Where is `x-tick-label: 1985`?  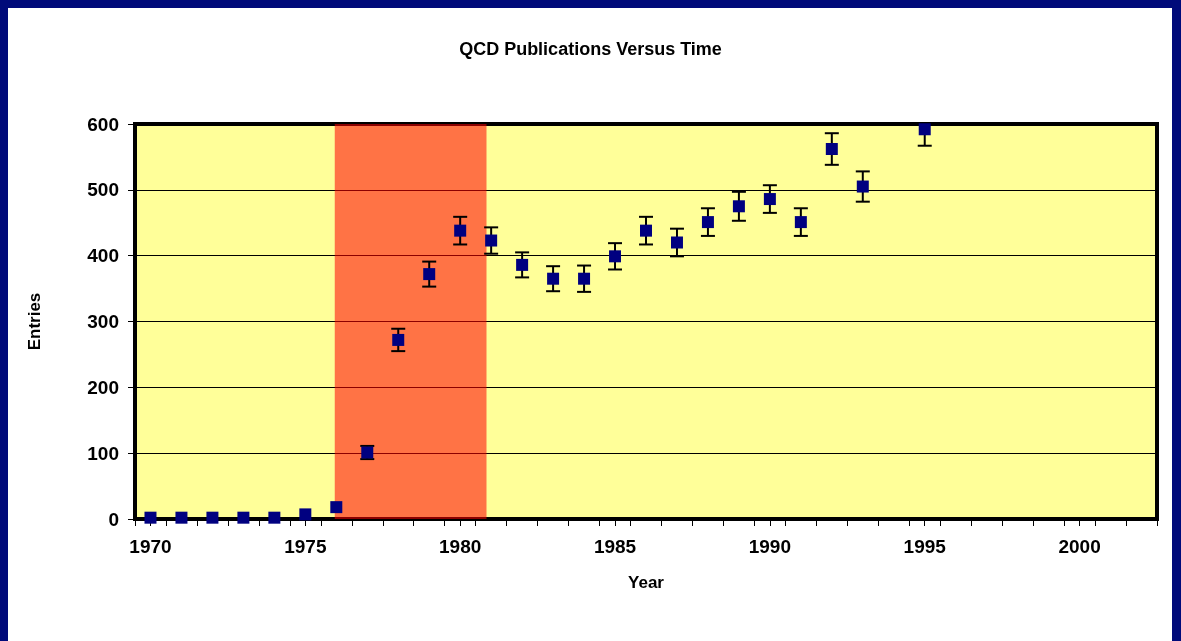 x-tick-label: 1985 is located at coordinates (615, 546).